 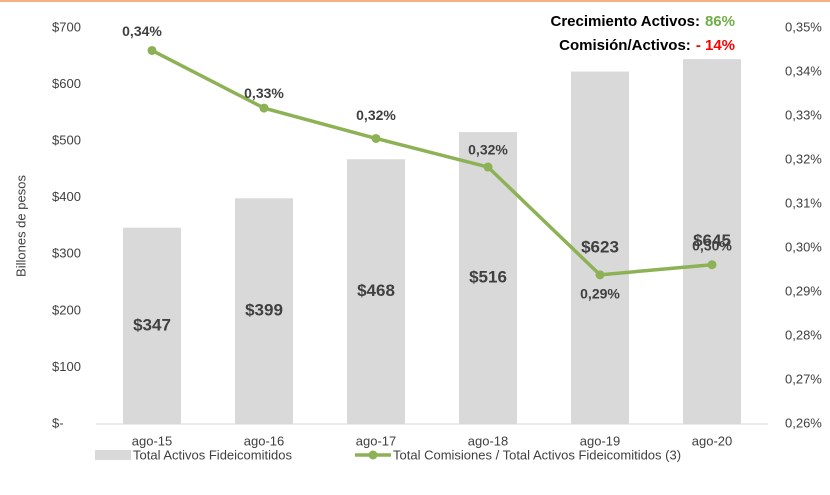 I want to click on legend-marker, so click(x=373, y=455).